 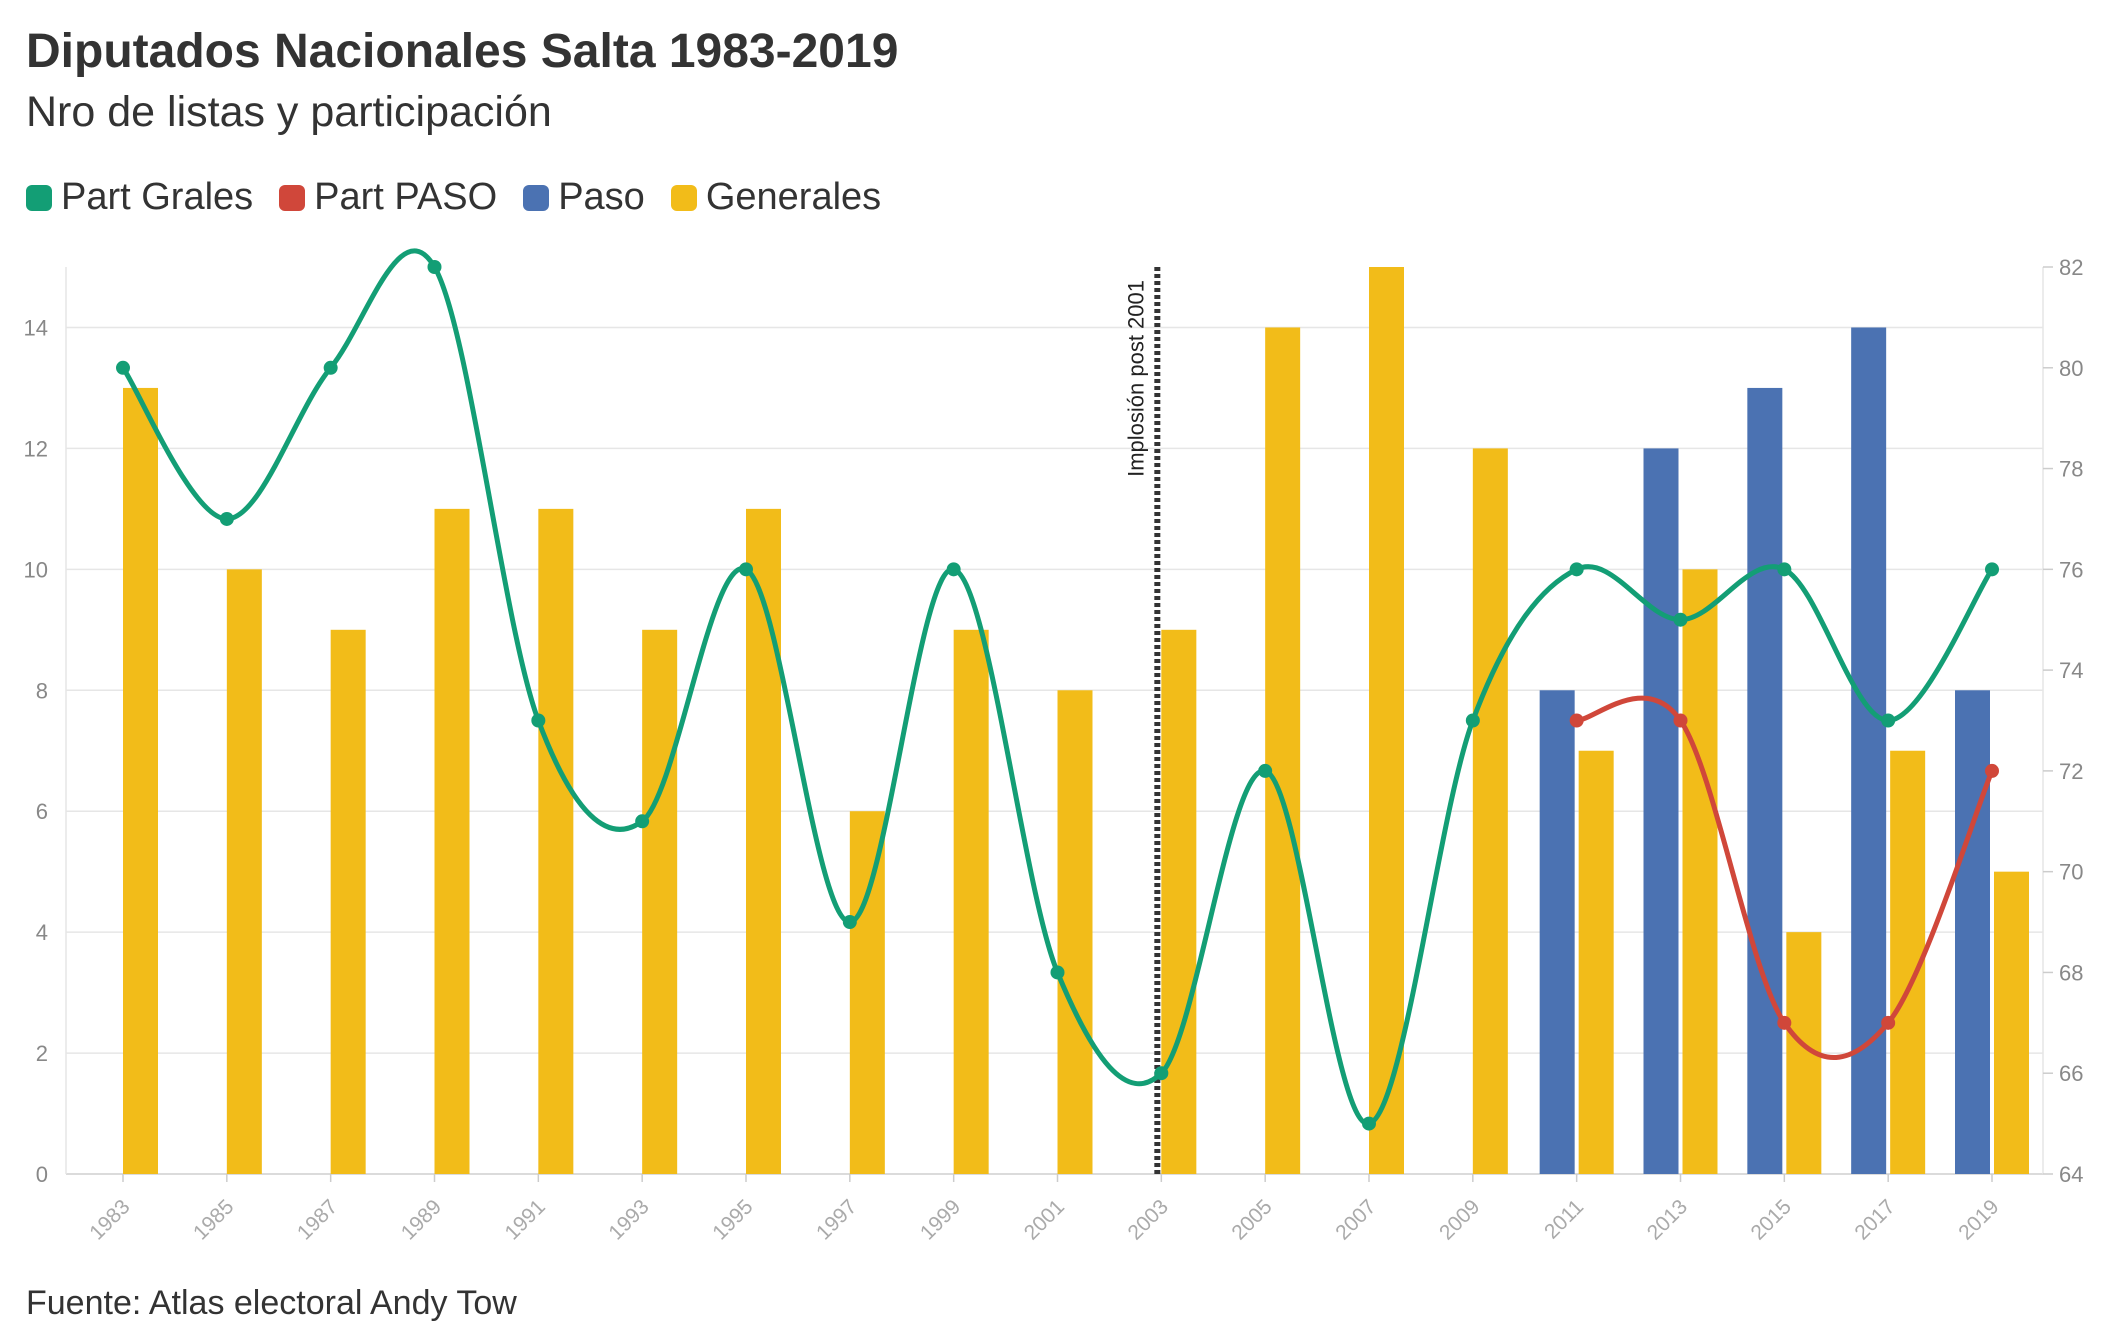 I want to click on x-tick-label: 1983, so click(x=109, y=1219).